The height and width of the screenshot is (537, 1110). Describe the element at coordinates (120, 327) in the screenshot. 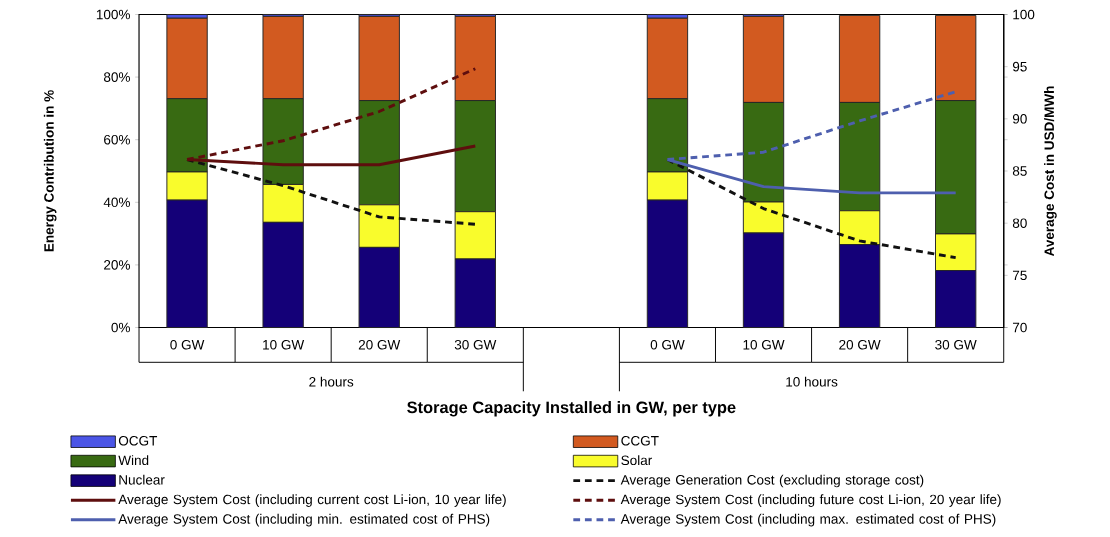

I see `y-tick-label: 0%` at that location.